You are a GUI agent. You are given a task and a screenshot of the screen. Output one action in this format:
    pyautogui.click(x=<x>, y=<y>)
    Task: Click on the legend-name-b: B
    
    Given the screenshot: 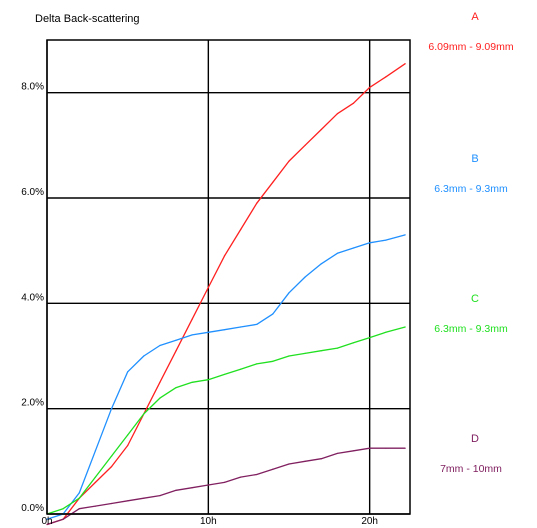 What is the action you would take?
    pyautogui.click(x=474, y=159)
    